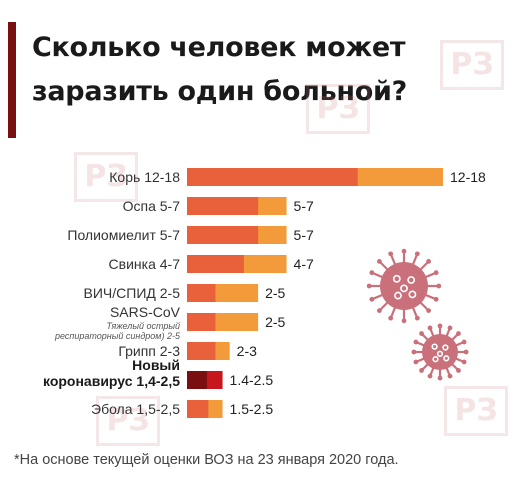 The image size is (522, 485). I want to click on category-label: Грипп 2-3, so click(149, 351).